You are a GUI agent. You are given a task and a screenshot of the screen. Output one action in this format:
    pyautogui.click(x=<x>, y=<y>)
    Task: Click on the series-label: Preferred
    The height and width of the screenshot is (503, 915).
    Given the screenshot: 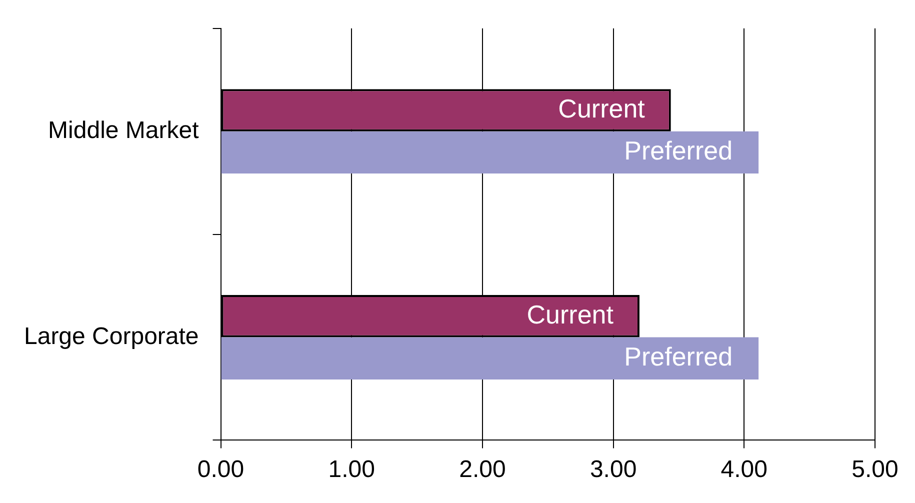 What is the action you would take?
    pyautogui.click(x=678, y=357)
    